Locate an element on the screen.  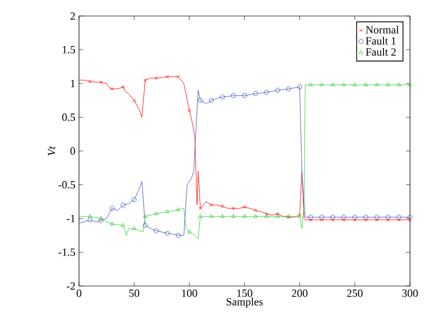
y-axis-title: Vt is located at coordinates (52, 151).